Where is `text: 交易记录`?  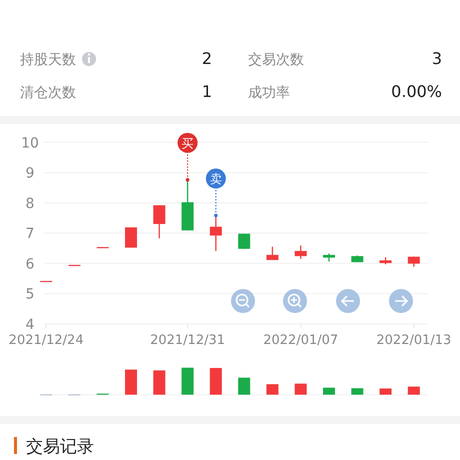 text: 交易记录 is located at coordinates (60, 447).